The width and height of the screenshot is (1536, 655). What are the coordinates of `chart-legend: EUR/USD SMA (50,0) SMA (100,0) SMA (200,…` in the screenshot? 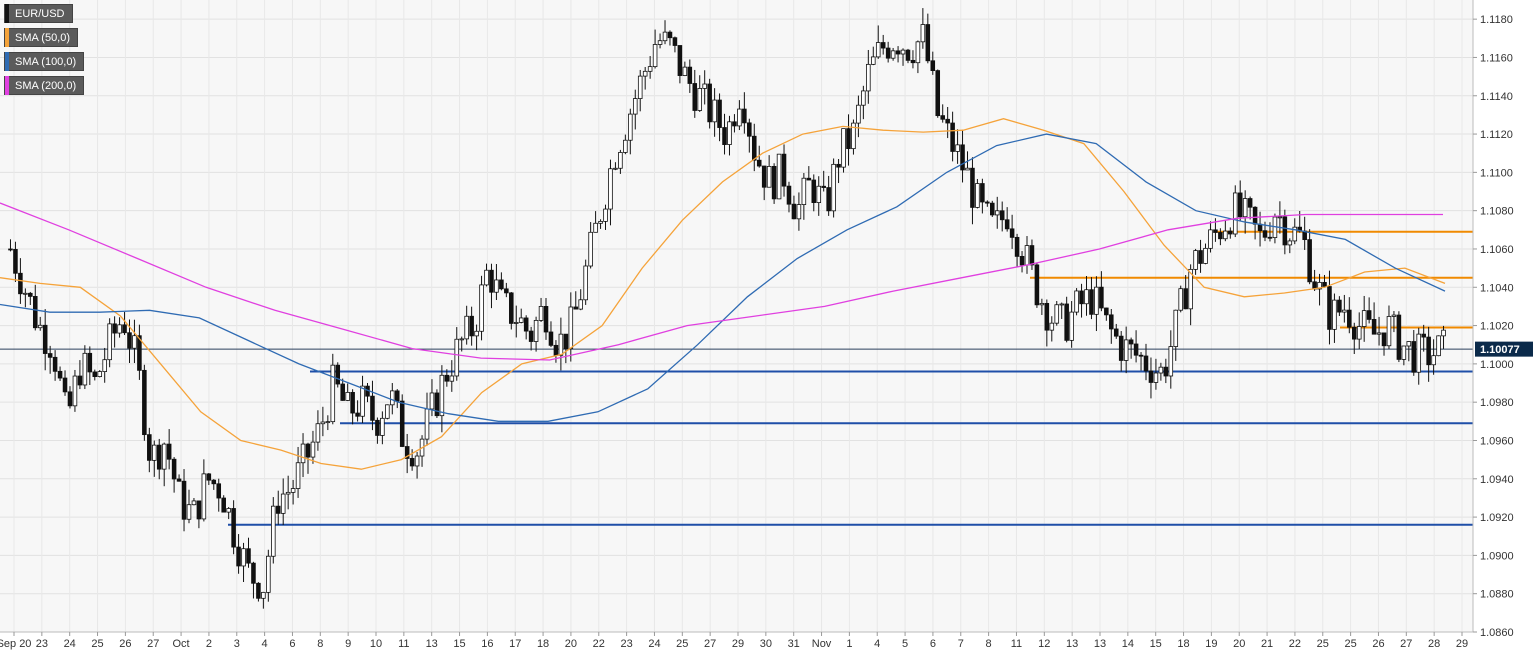 It's located at (44, 52).